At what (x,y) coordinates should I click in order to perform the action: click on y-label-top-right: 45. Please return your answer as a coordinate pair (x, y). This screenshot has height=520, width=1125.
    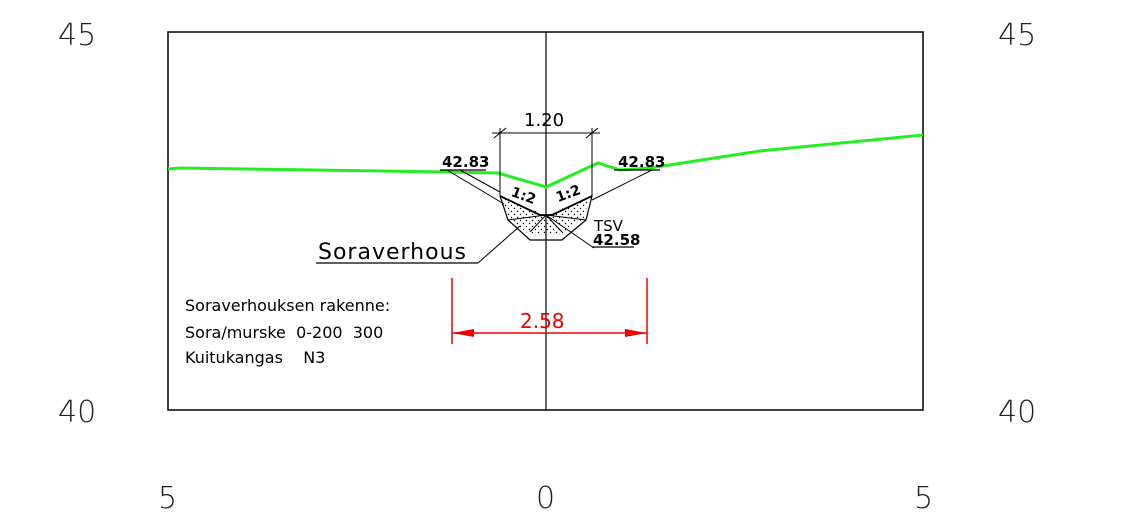
    Looking at the image, I should click on (1017, 35).